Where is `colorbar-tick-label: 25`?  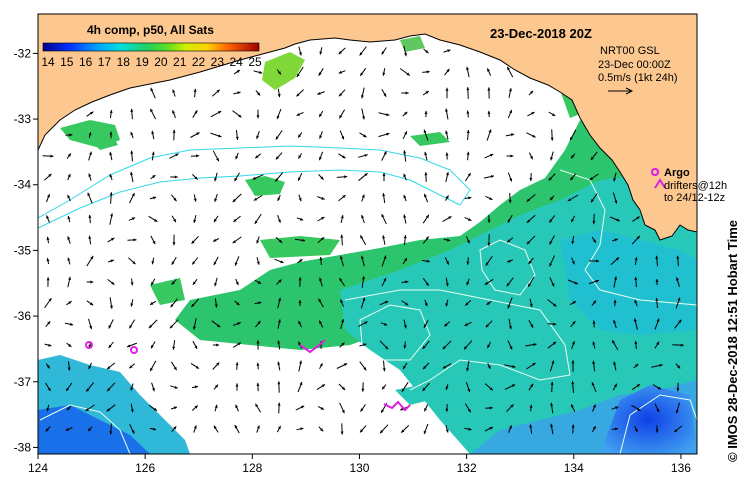
colorbar-tick-label: 25 is located at coordinates (255, 62).